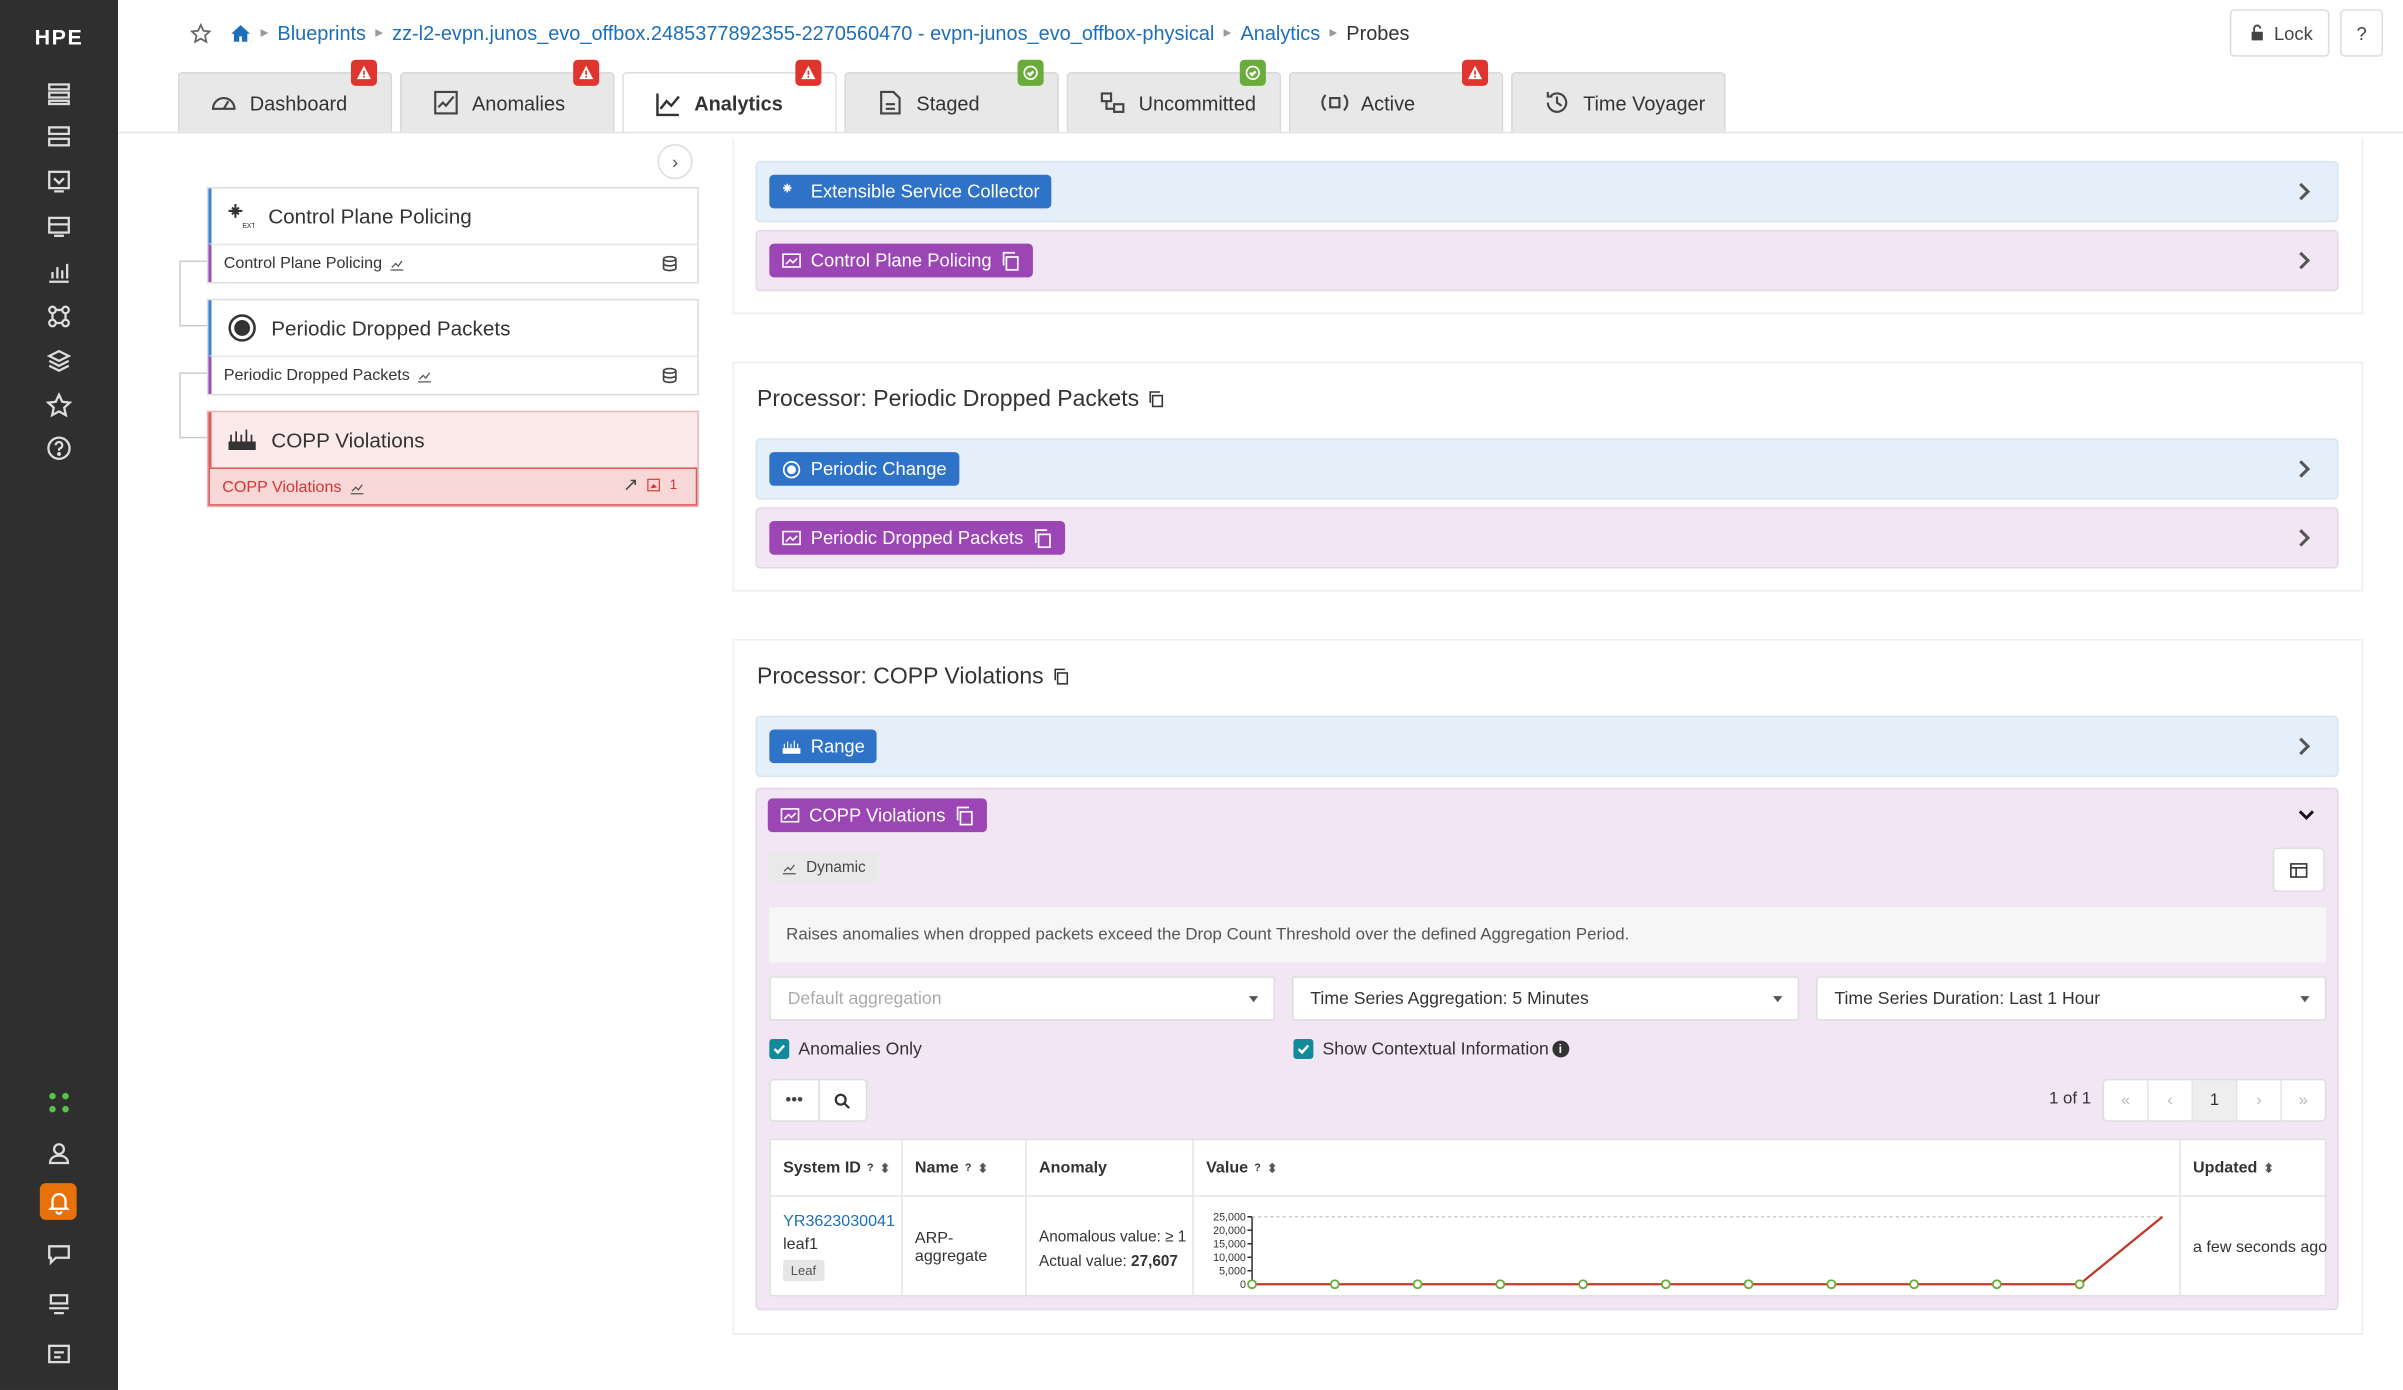 This screenshot has width=2403, height=1390. Describe the element at coordinates (58, 316) in the screenshot. I see `fabric-nav-icon` at that location.